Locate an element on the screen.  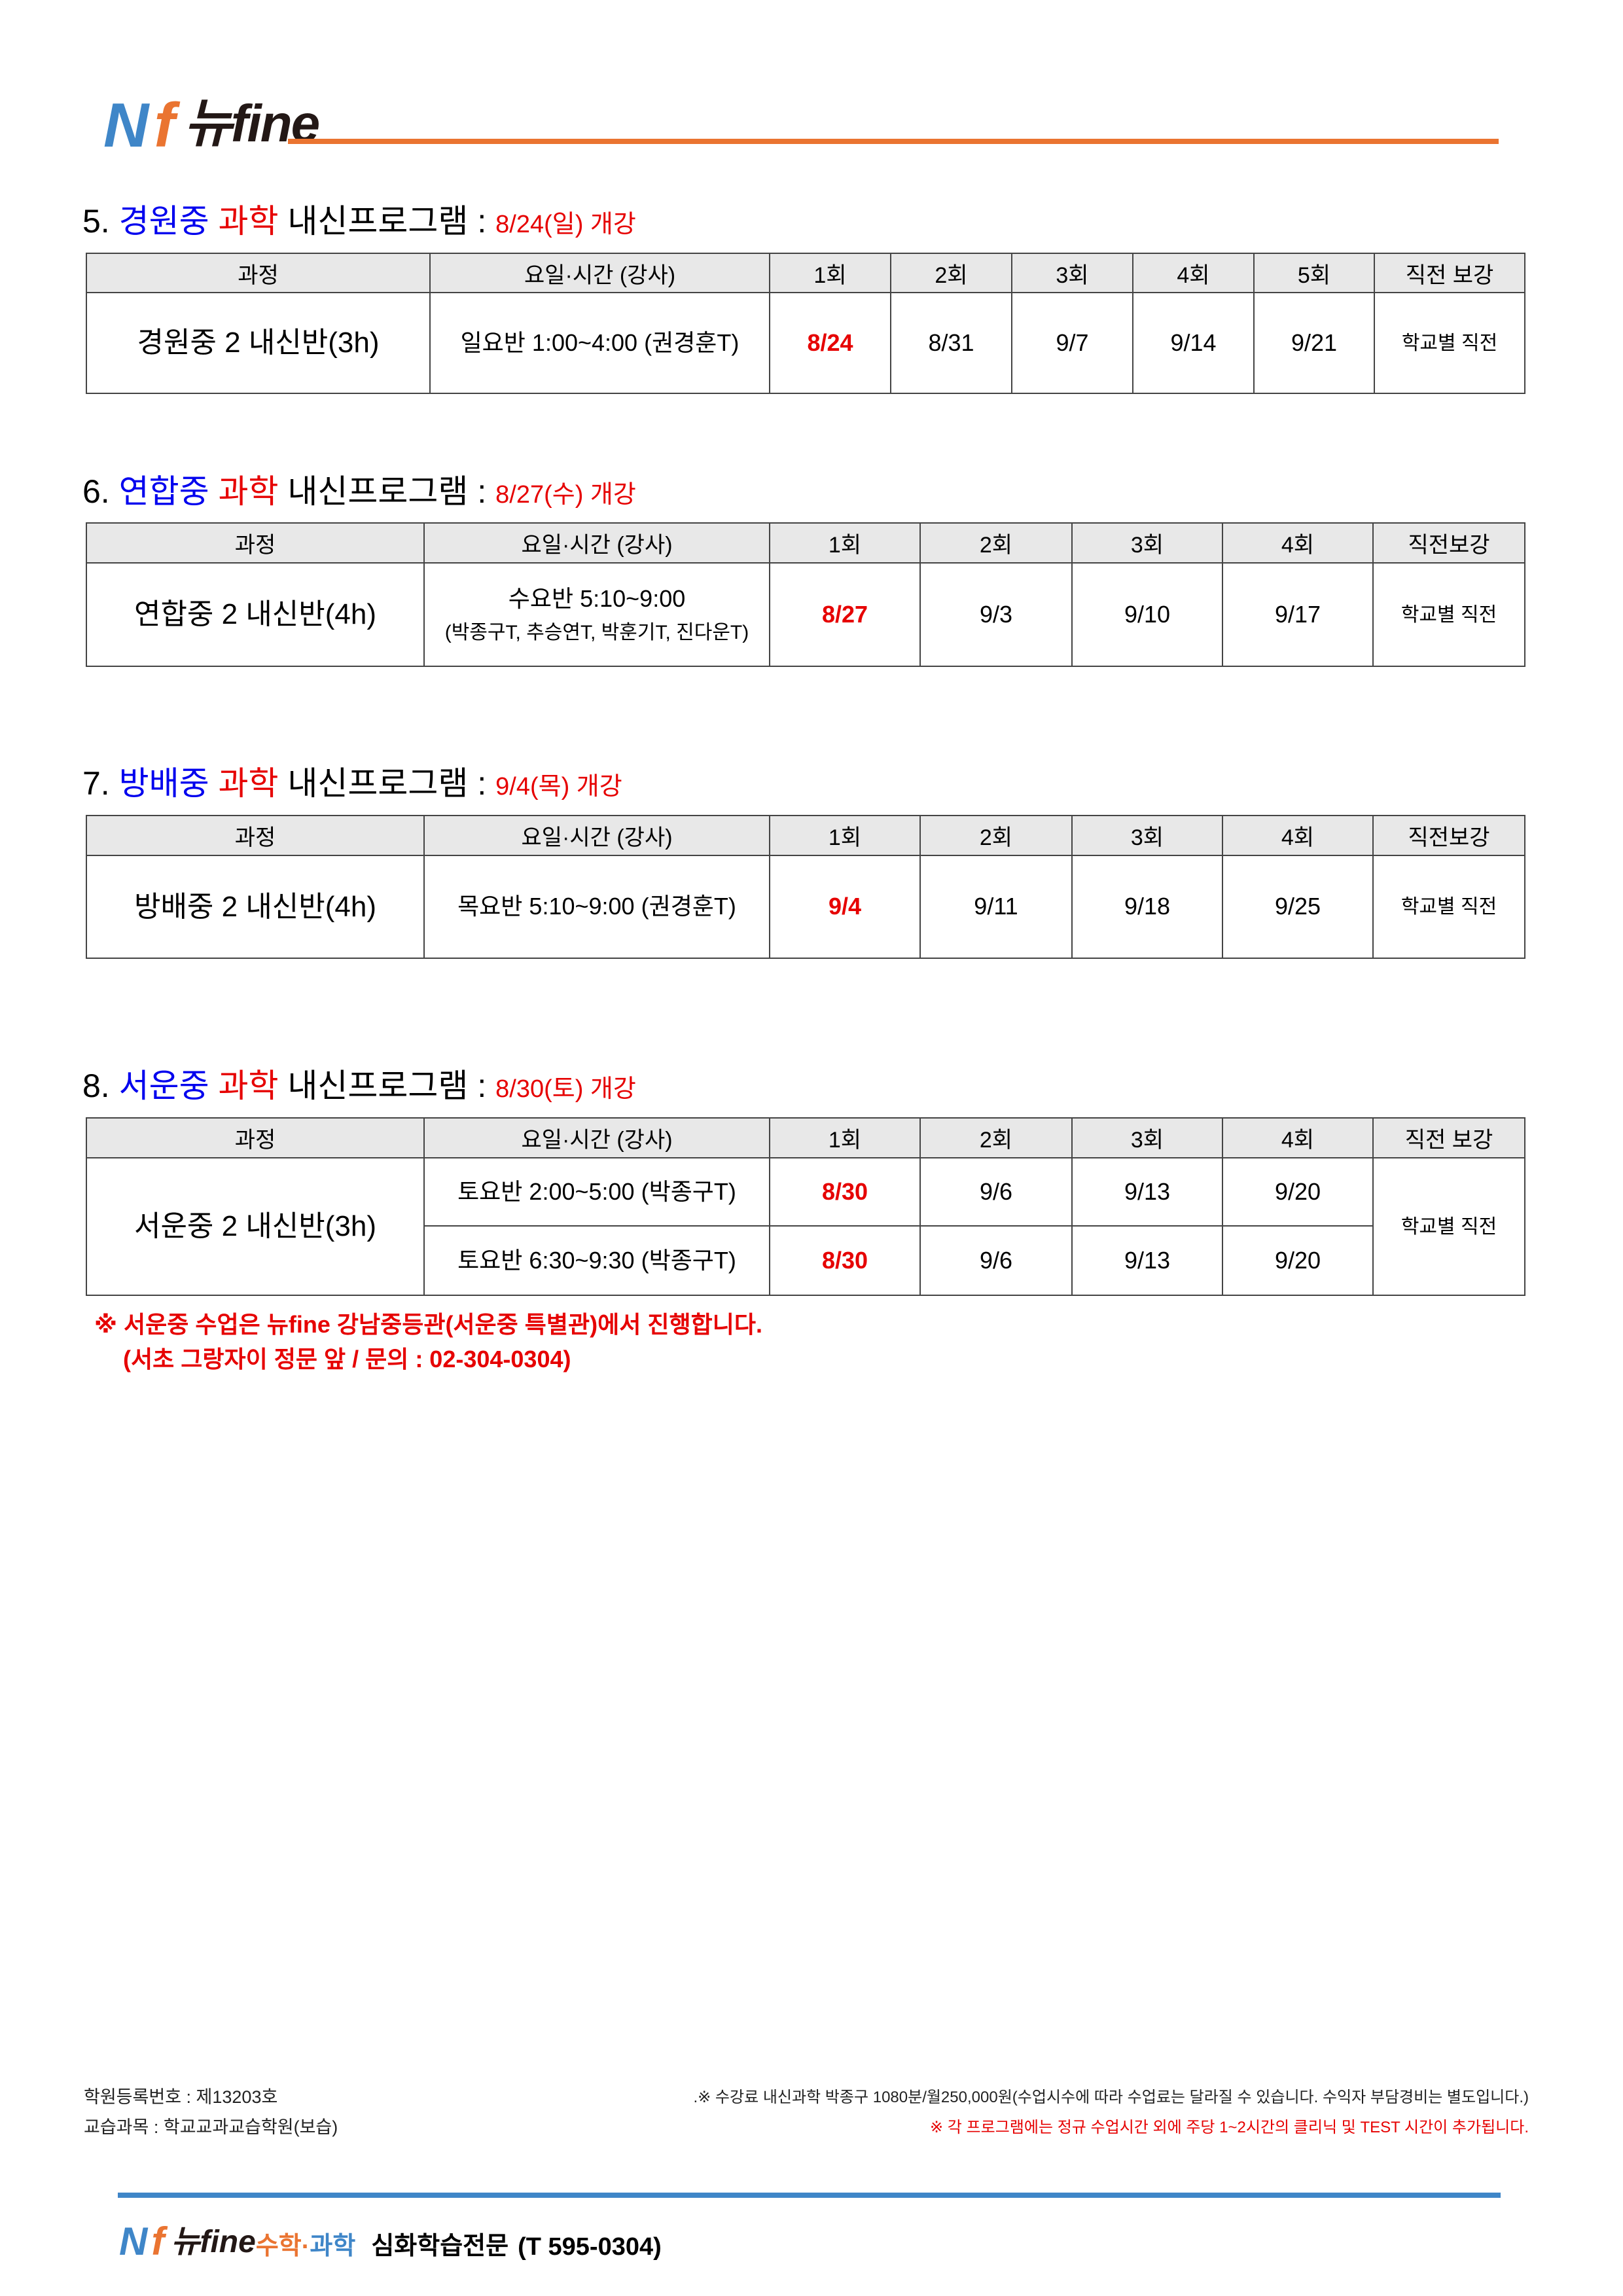
location-note: ※ 서운중 수업은 뉴fine 강남중등관(서운중 특별관)에서 진행합니다. is located at coordinates (428, 1324).